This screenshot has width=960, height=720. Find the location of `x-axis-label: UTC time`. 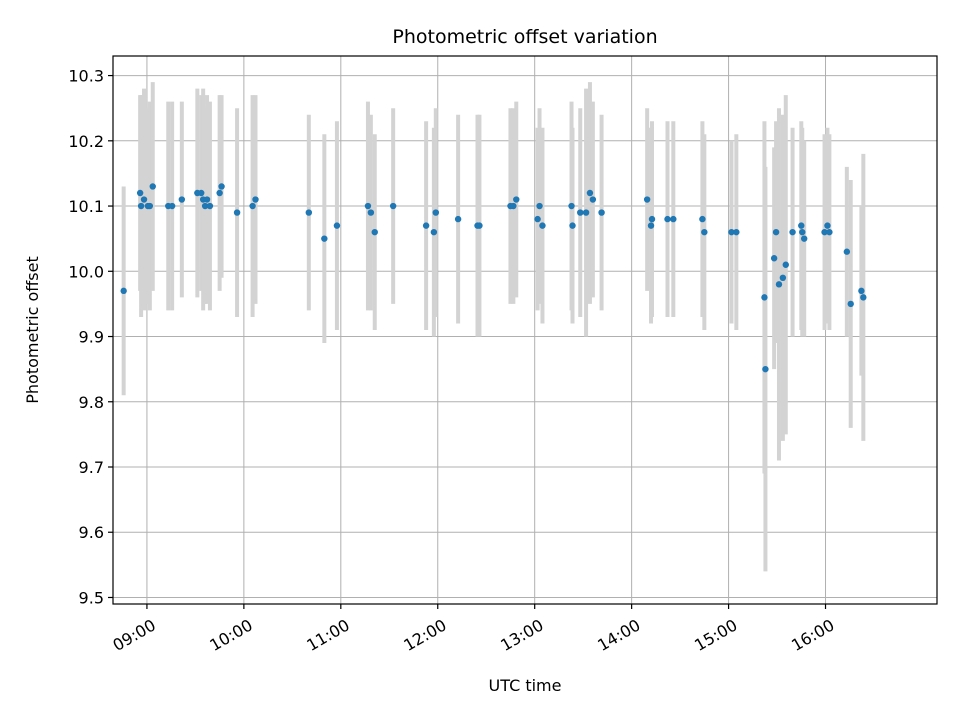

x-axis-label: UTC time is located at coordinates (525, 685).